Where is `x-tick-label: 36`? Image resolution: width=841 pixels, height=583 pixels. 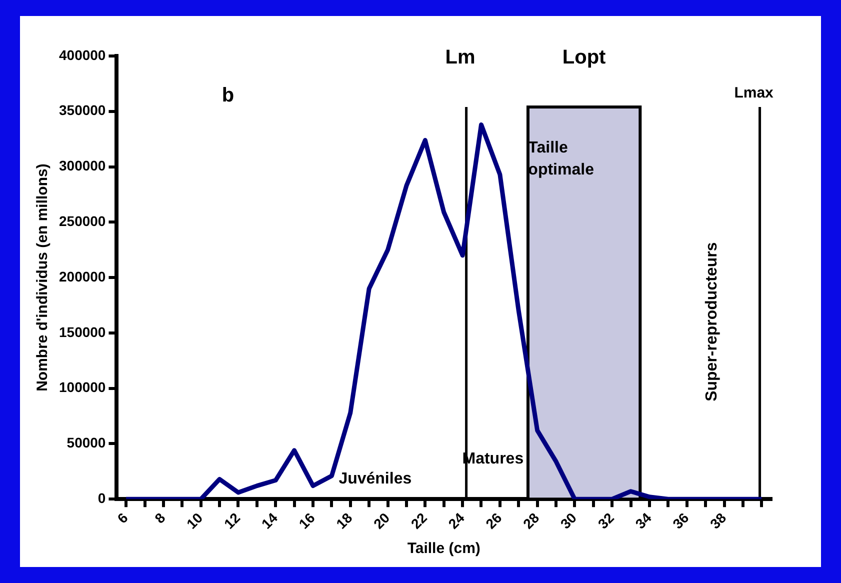
x-tick-label: 36 is located at coordinates (680, 520).